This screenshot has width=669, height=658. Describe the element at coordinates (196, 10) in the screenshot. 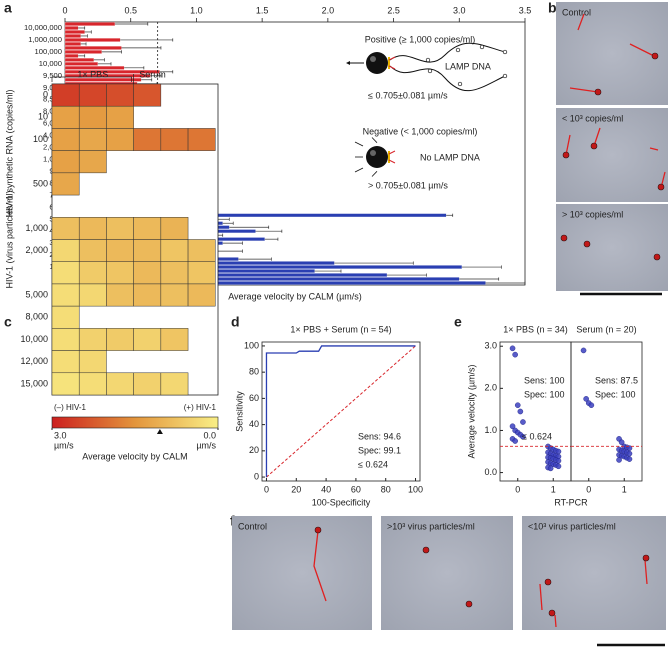

I see `x-tick-label: 1.0` at that location.